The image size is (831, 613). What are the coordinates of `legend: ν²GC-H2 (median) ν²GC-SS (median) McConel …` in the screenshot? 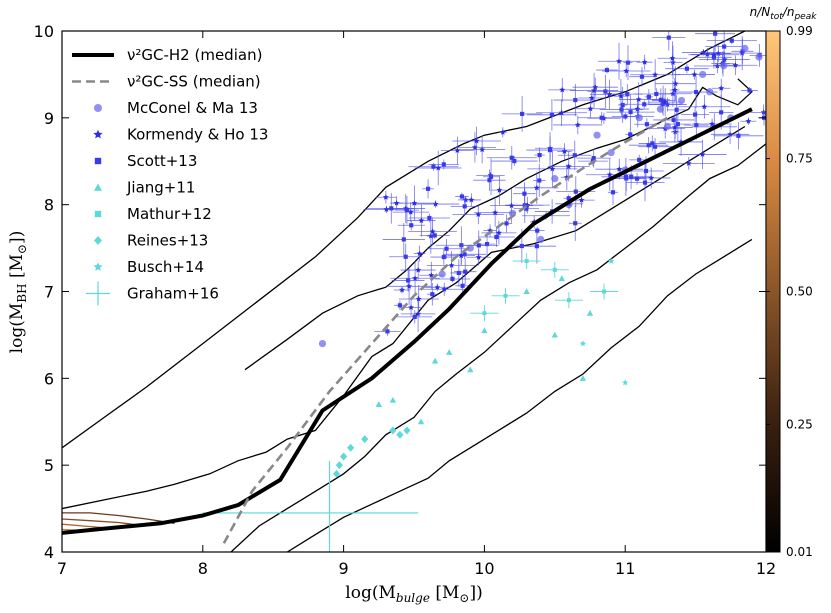 It's located at (170, 176).